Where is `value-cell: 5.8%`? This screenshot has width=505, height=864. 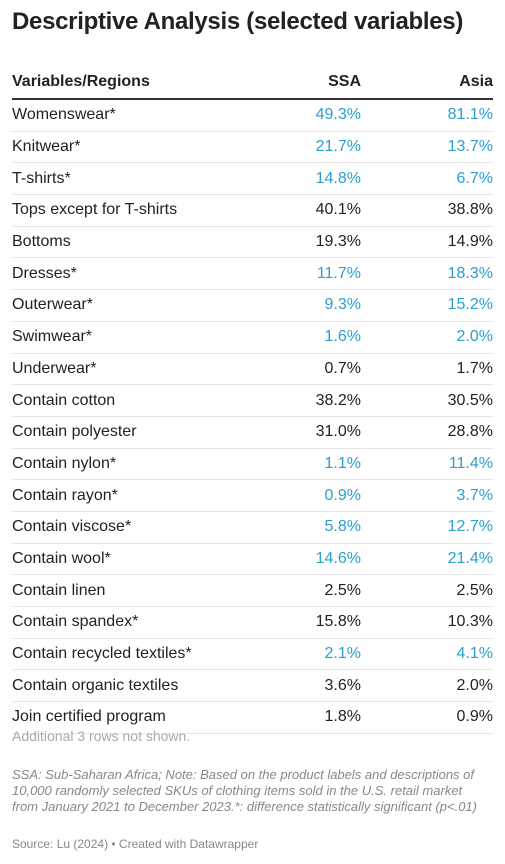 value-cell: 5.8% is located at coordinates (342, 527).